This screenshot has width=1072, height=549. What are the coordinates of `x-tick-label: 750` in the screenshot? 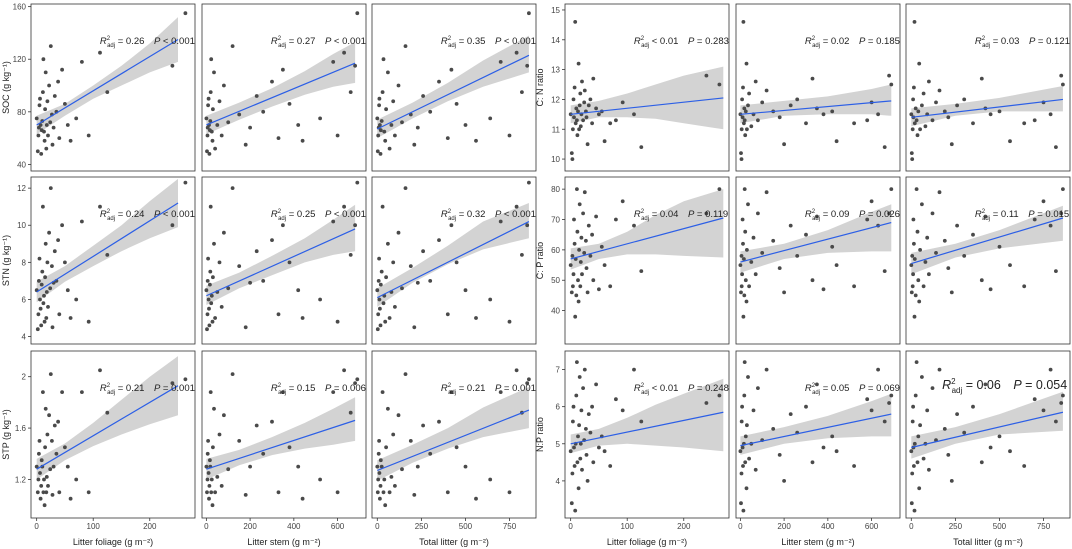 It's located at (1044, 526).